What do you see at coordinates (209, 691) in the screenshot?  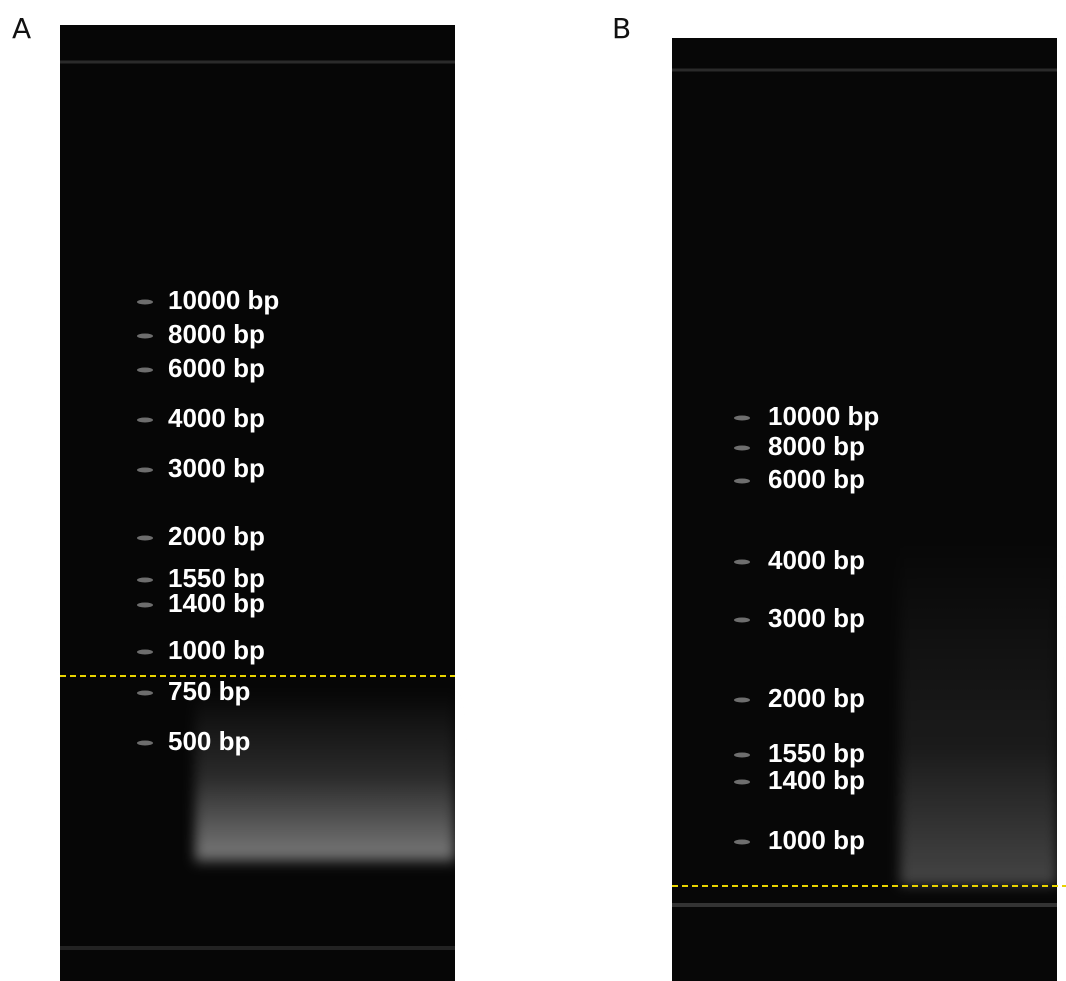 I see `ladder-label: 750 bp` at bounding box center [209, 691].